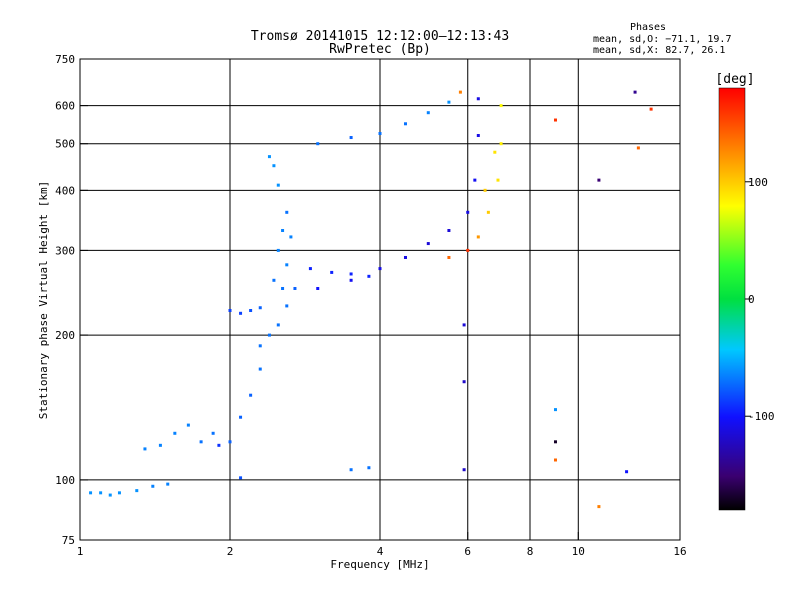 This screenshot has width=800, height=604. What do you see at coordinates (65, 106) in the screenshot?
I see `y-tick-label: 600` at bounding box center [65, 106].